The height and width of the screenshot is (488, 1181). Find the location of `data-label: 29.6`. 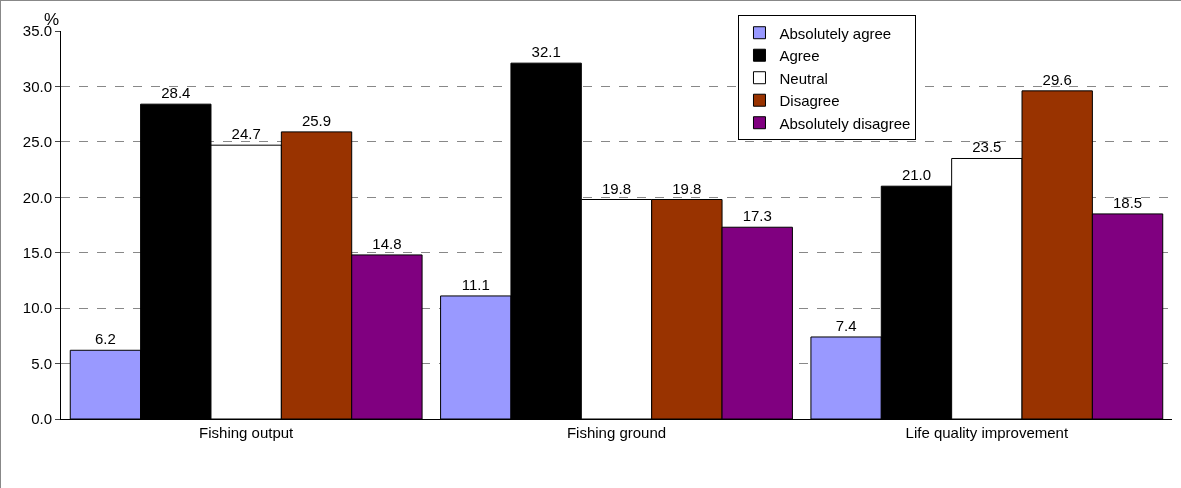

data-label: 29.6 is located at coordinates (1057, 79).